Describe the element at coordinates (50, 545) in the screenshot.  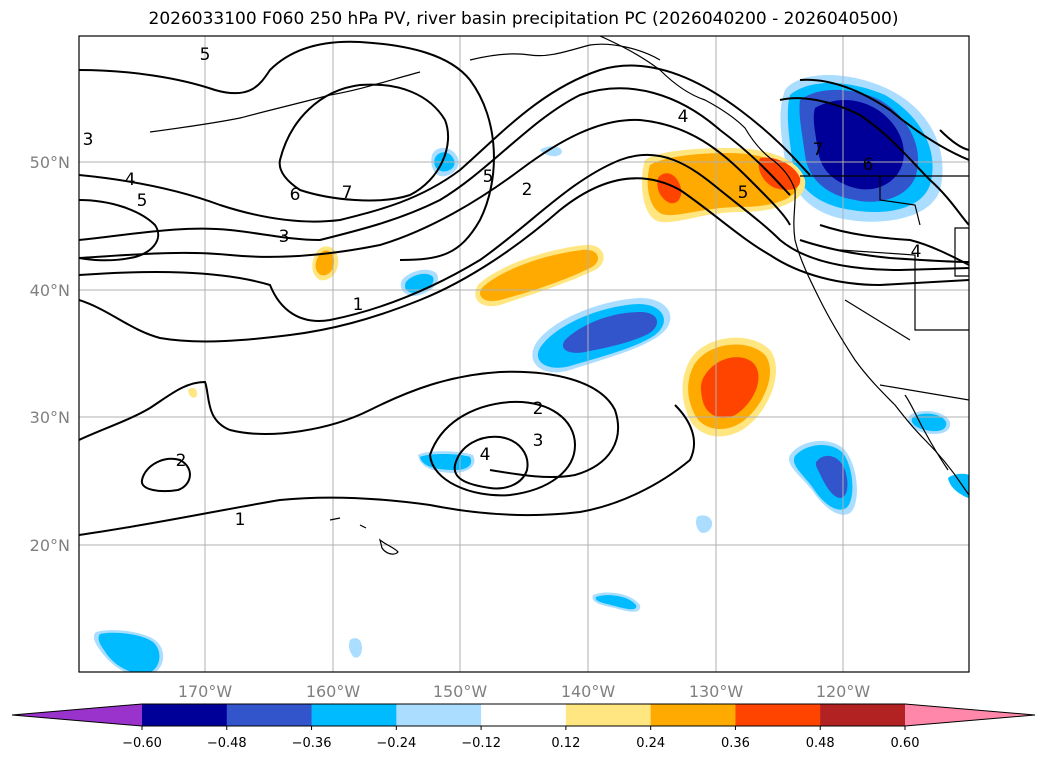
I see `lat-label: 20°N` at that location.